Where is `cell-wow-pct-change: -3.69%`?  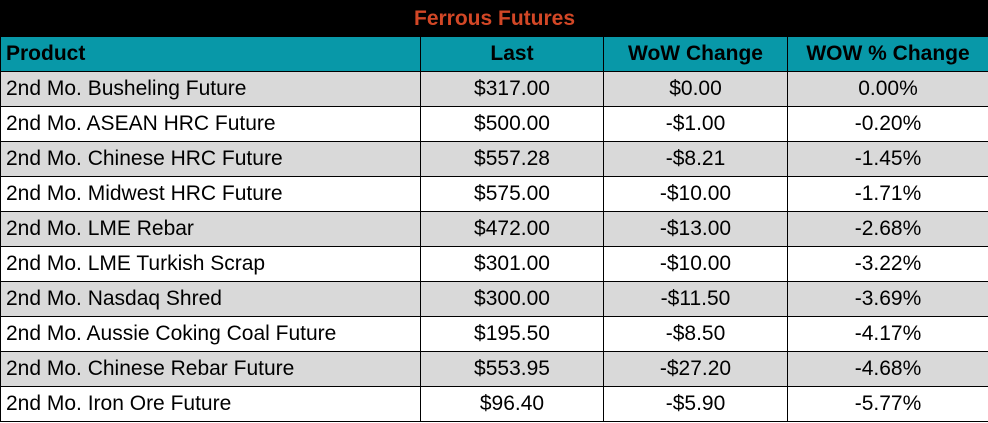 cell-wow-pct-change: -3.69% is located at coordinates (887, 299).